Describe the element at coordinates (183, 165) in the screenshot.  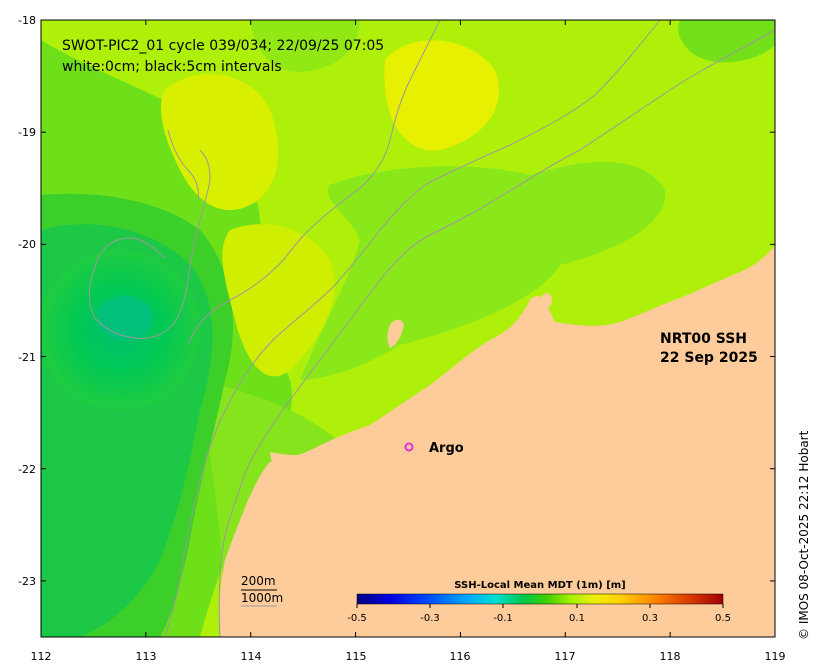
I see `bathymetry-west` at that location.